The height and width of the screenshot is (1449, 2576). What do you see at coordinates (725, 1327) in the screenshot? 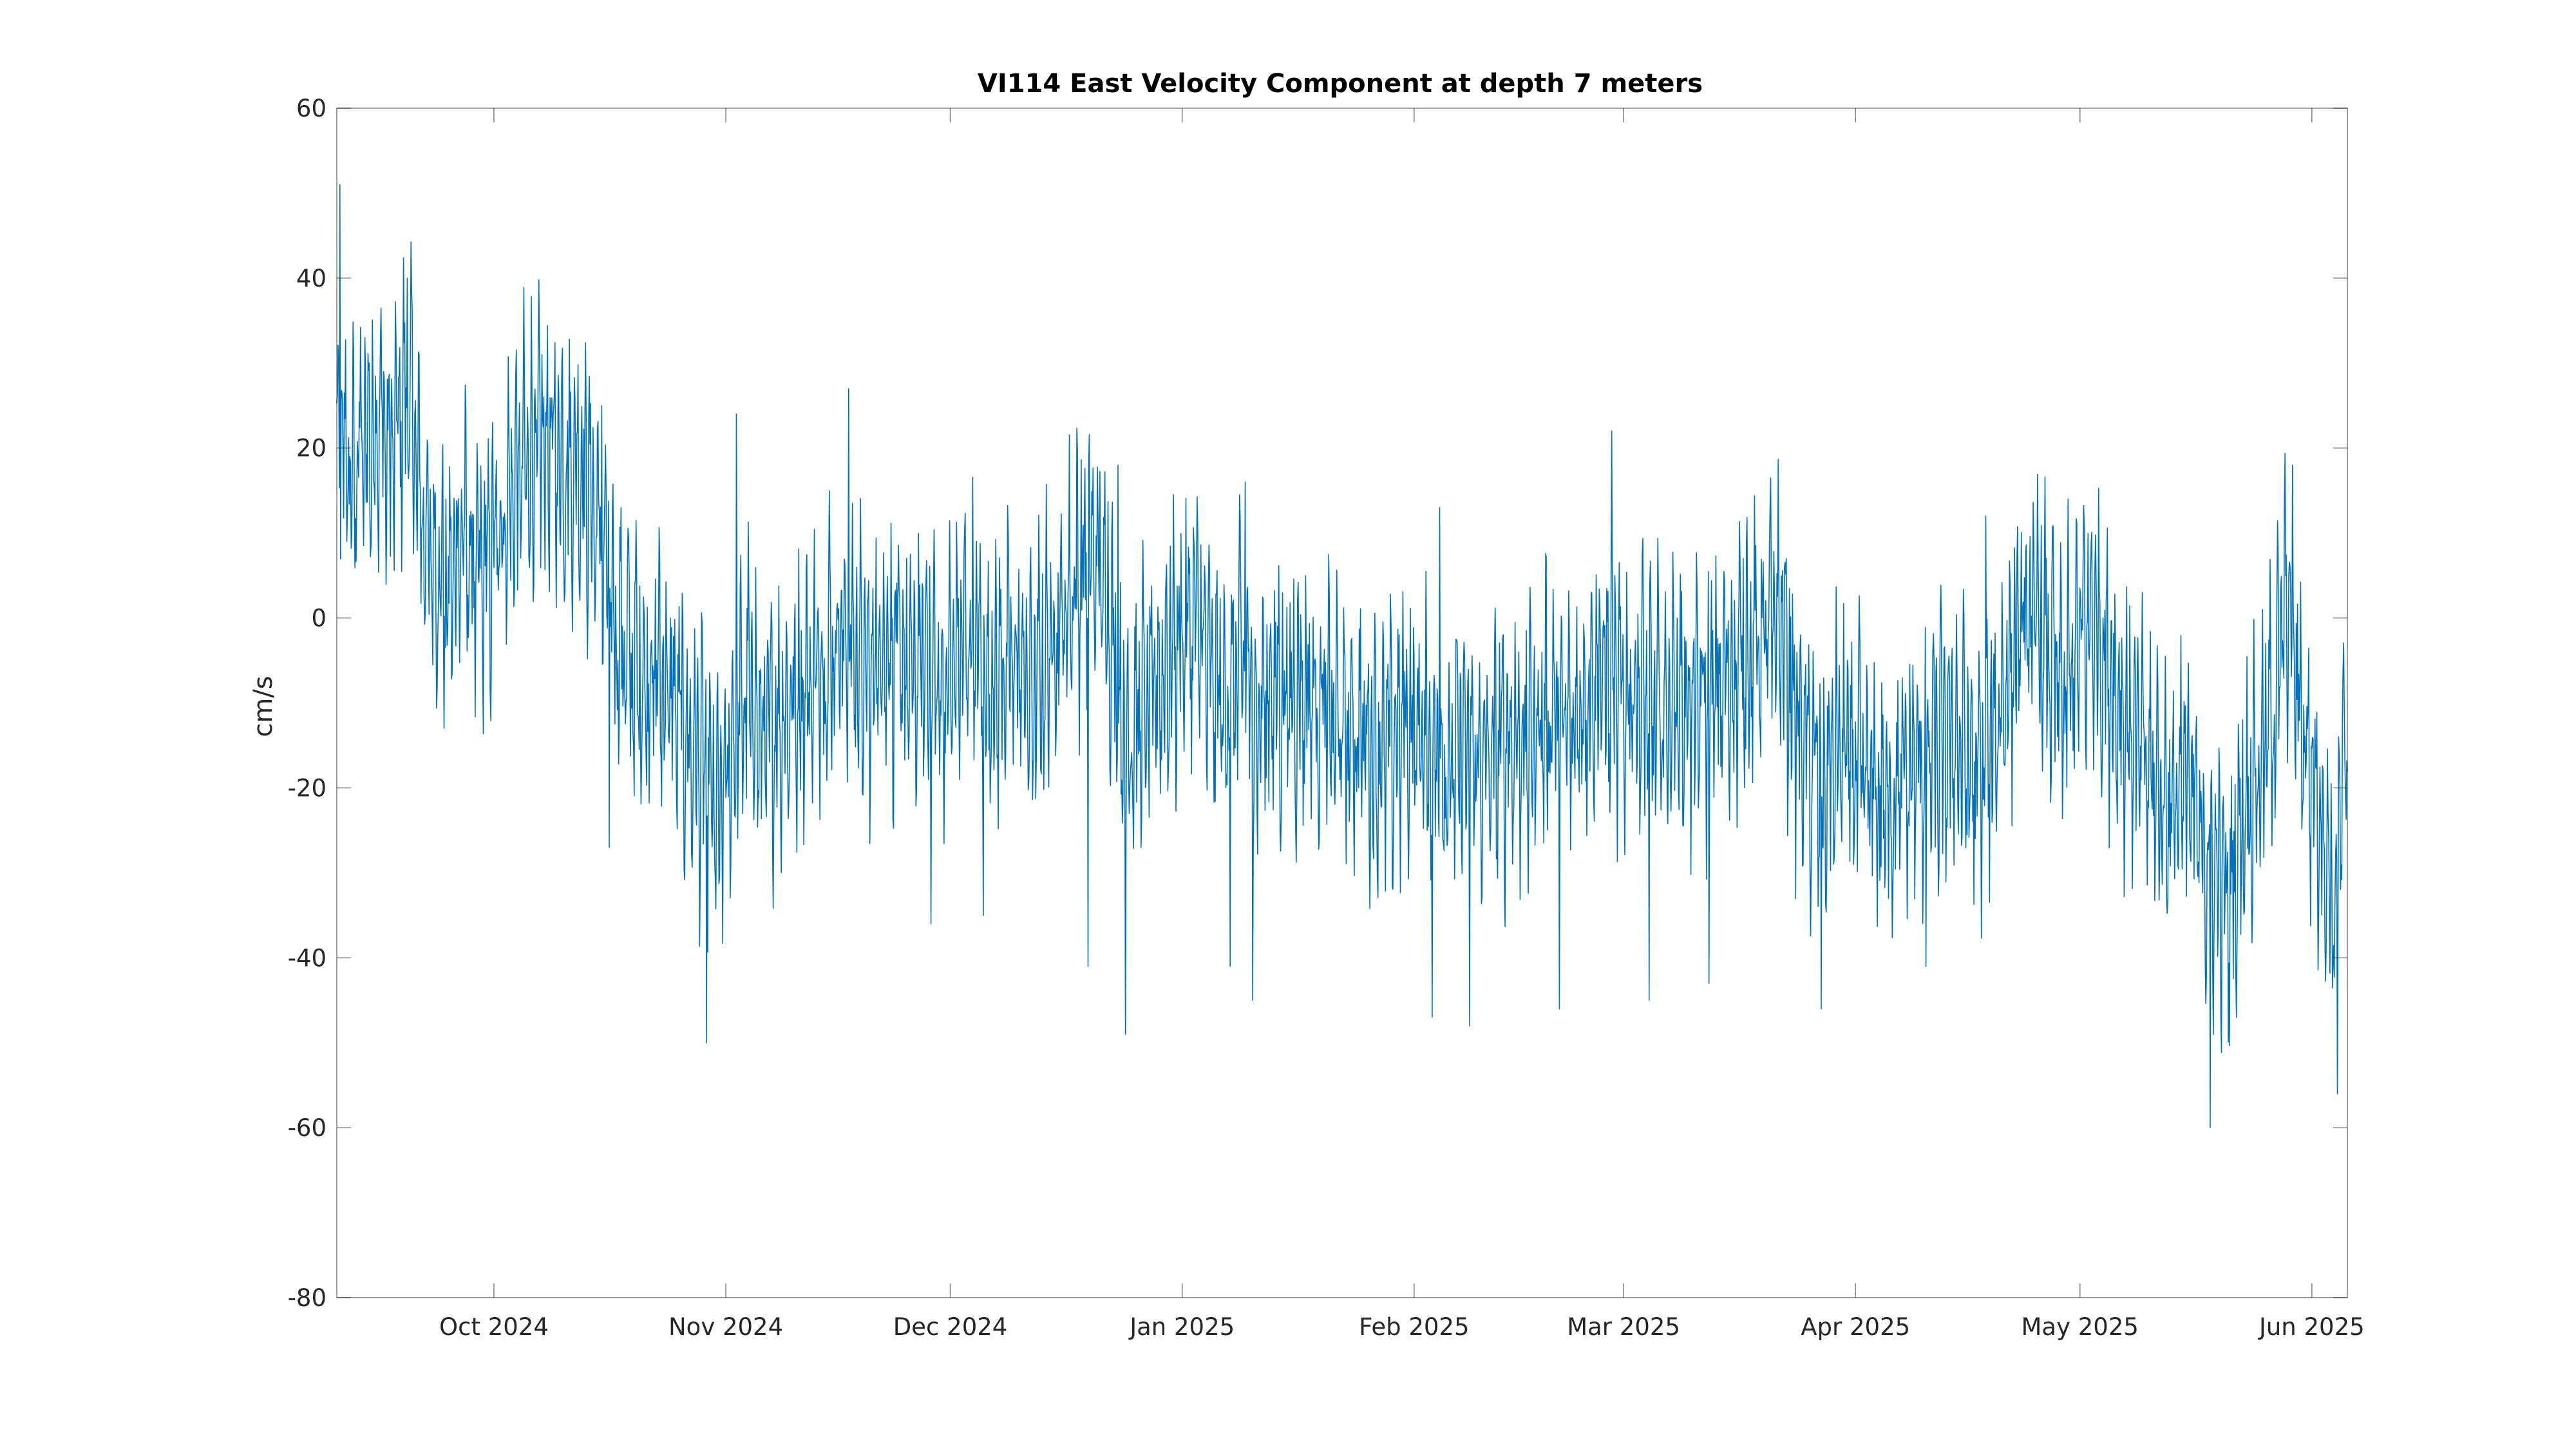
I see `x-tick-label: Nov 2024` at bounding box center [725, 1327].